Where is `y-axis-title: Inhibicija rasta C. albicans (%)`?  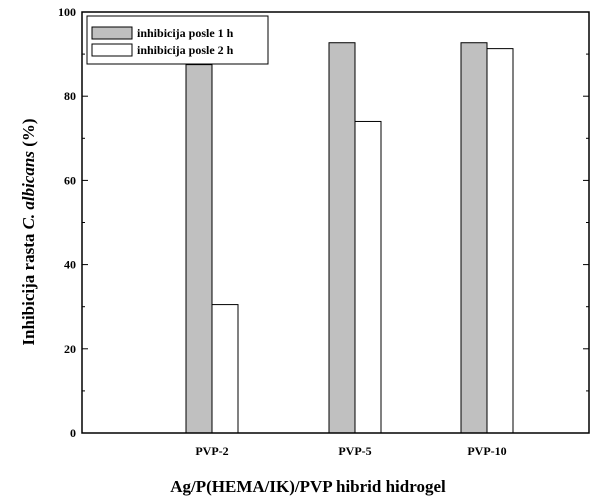 y-axis-title: Inhibicija rasta C. albicans (%) is located at coordinates (28, 231).